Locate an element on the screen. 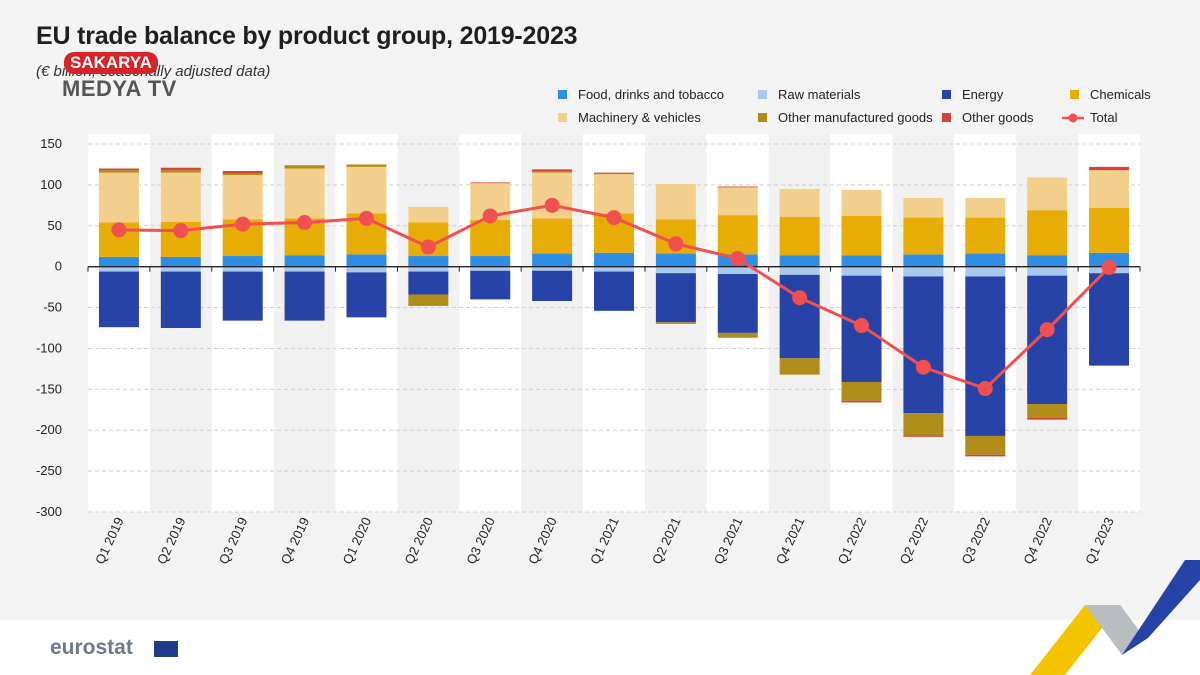 This screenshot has width=1200, height=675. legend-label: Other goods is located at coordinates (998, 117).